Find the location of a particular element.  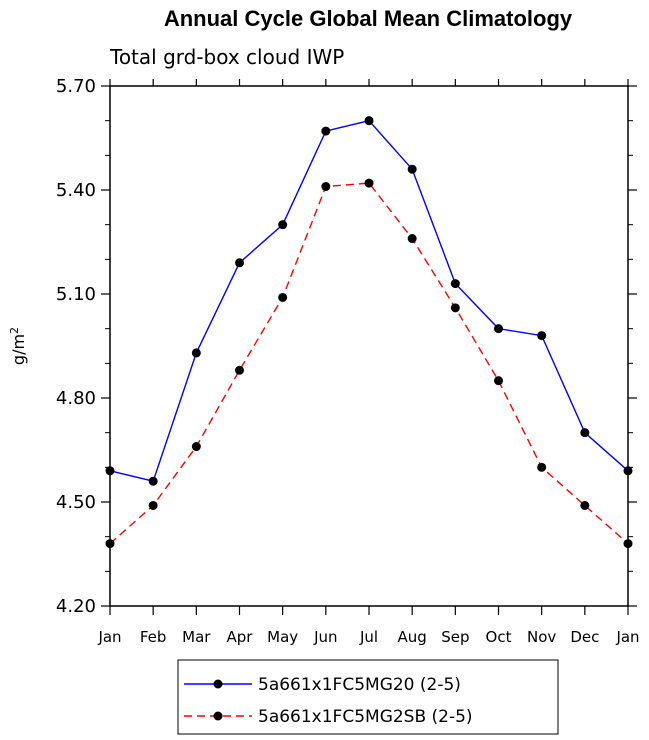

x-tick-labels: Jan Feb Mar Apr May Jun Jul Aug Sep Oct Nov Dec Jan is located at coordinates (368, 637).